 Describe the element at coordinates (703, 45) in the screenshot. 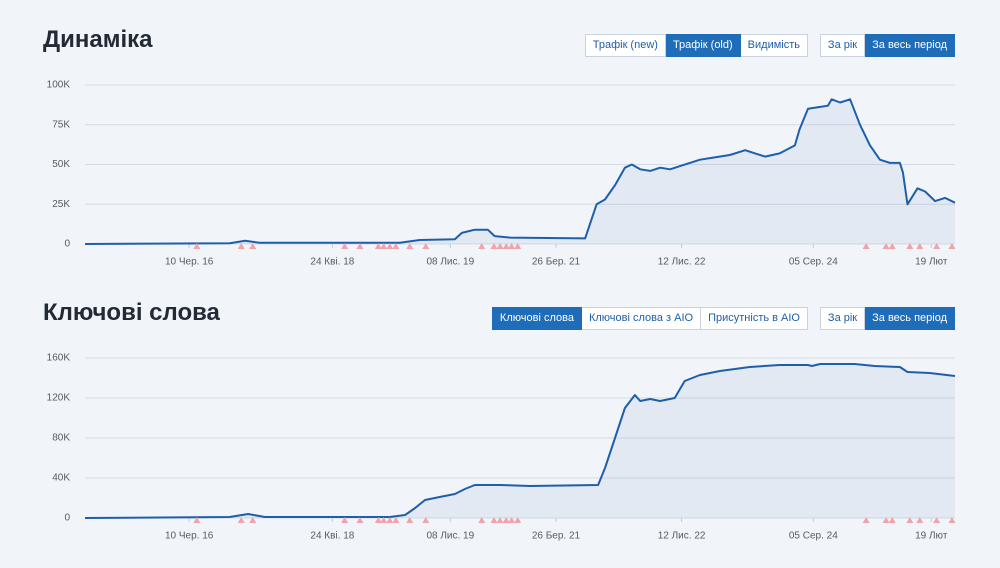

I see `metric-button: Трафік (old)` at that location.